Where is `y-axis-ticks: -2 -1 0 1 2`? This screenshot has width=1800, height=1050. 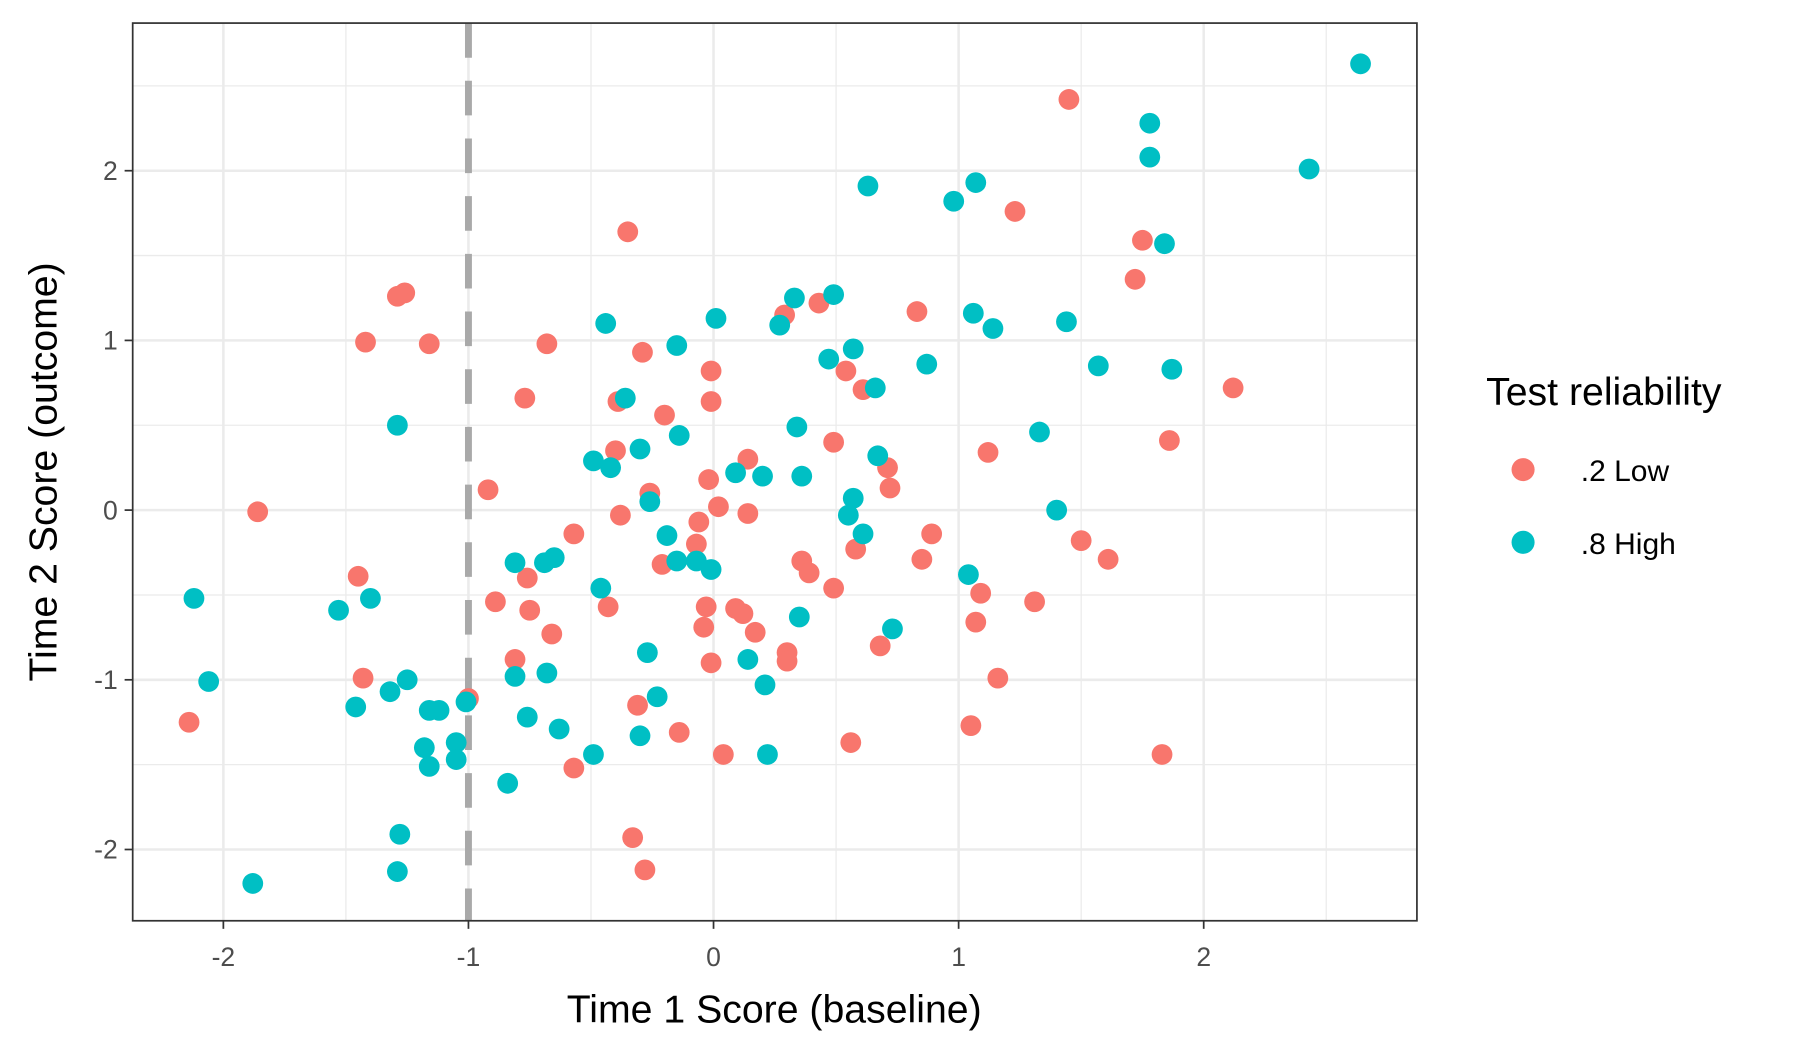
y-axis-ticks: -2 -1 0 1 2 is located at coordinates (113, 510).